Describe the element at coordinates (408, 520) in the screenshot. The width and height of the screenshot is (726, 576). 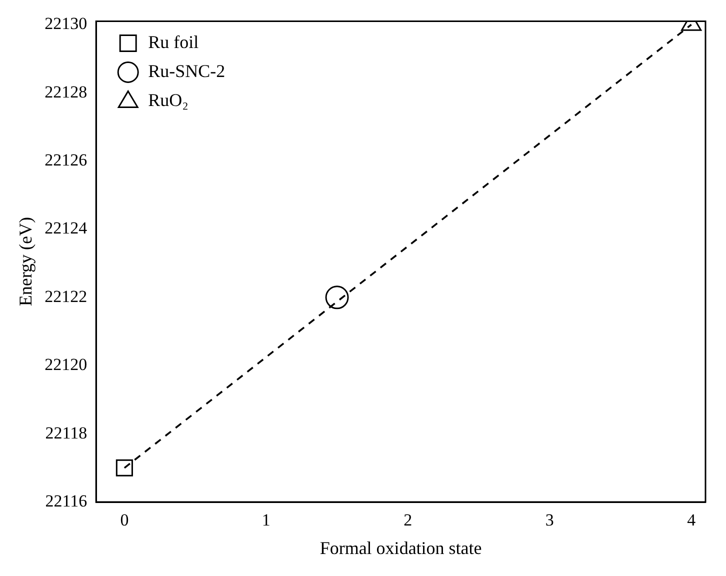
I see `x-tick-label: 2` at that location.